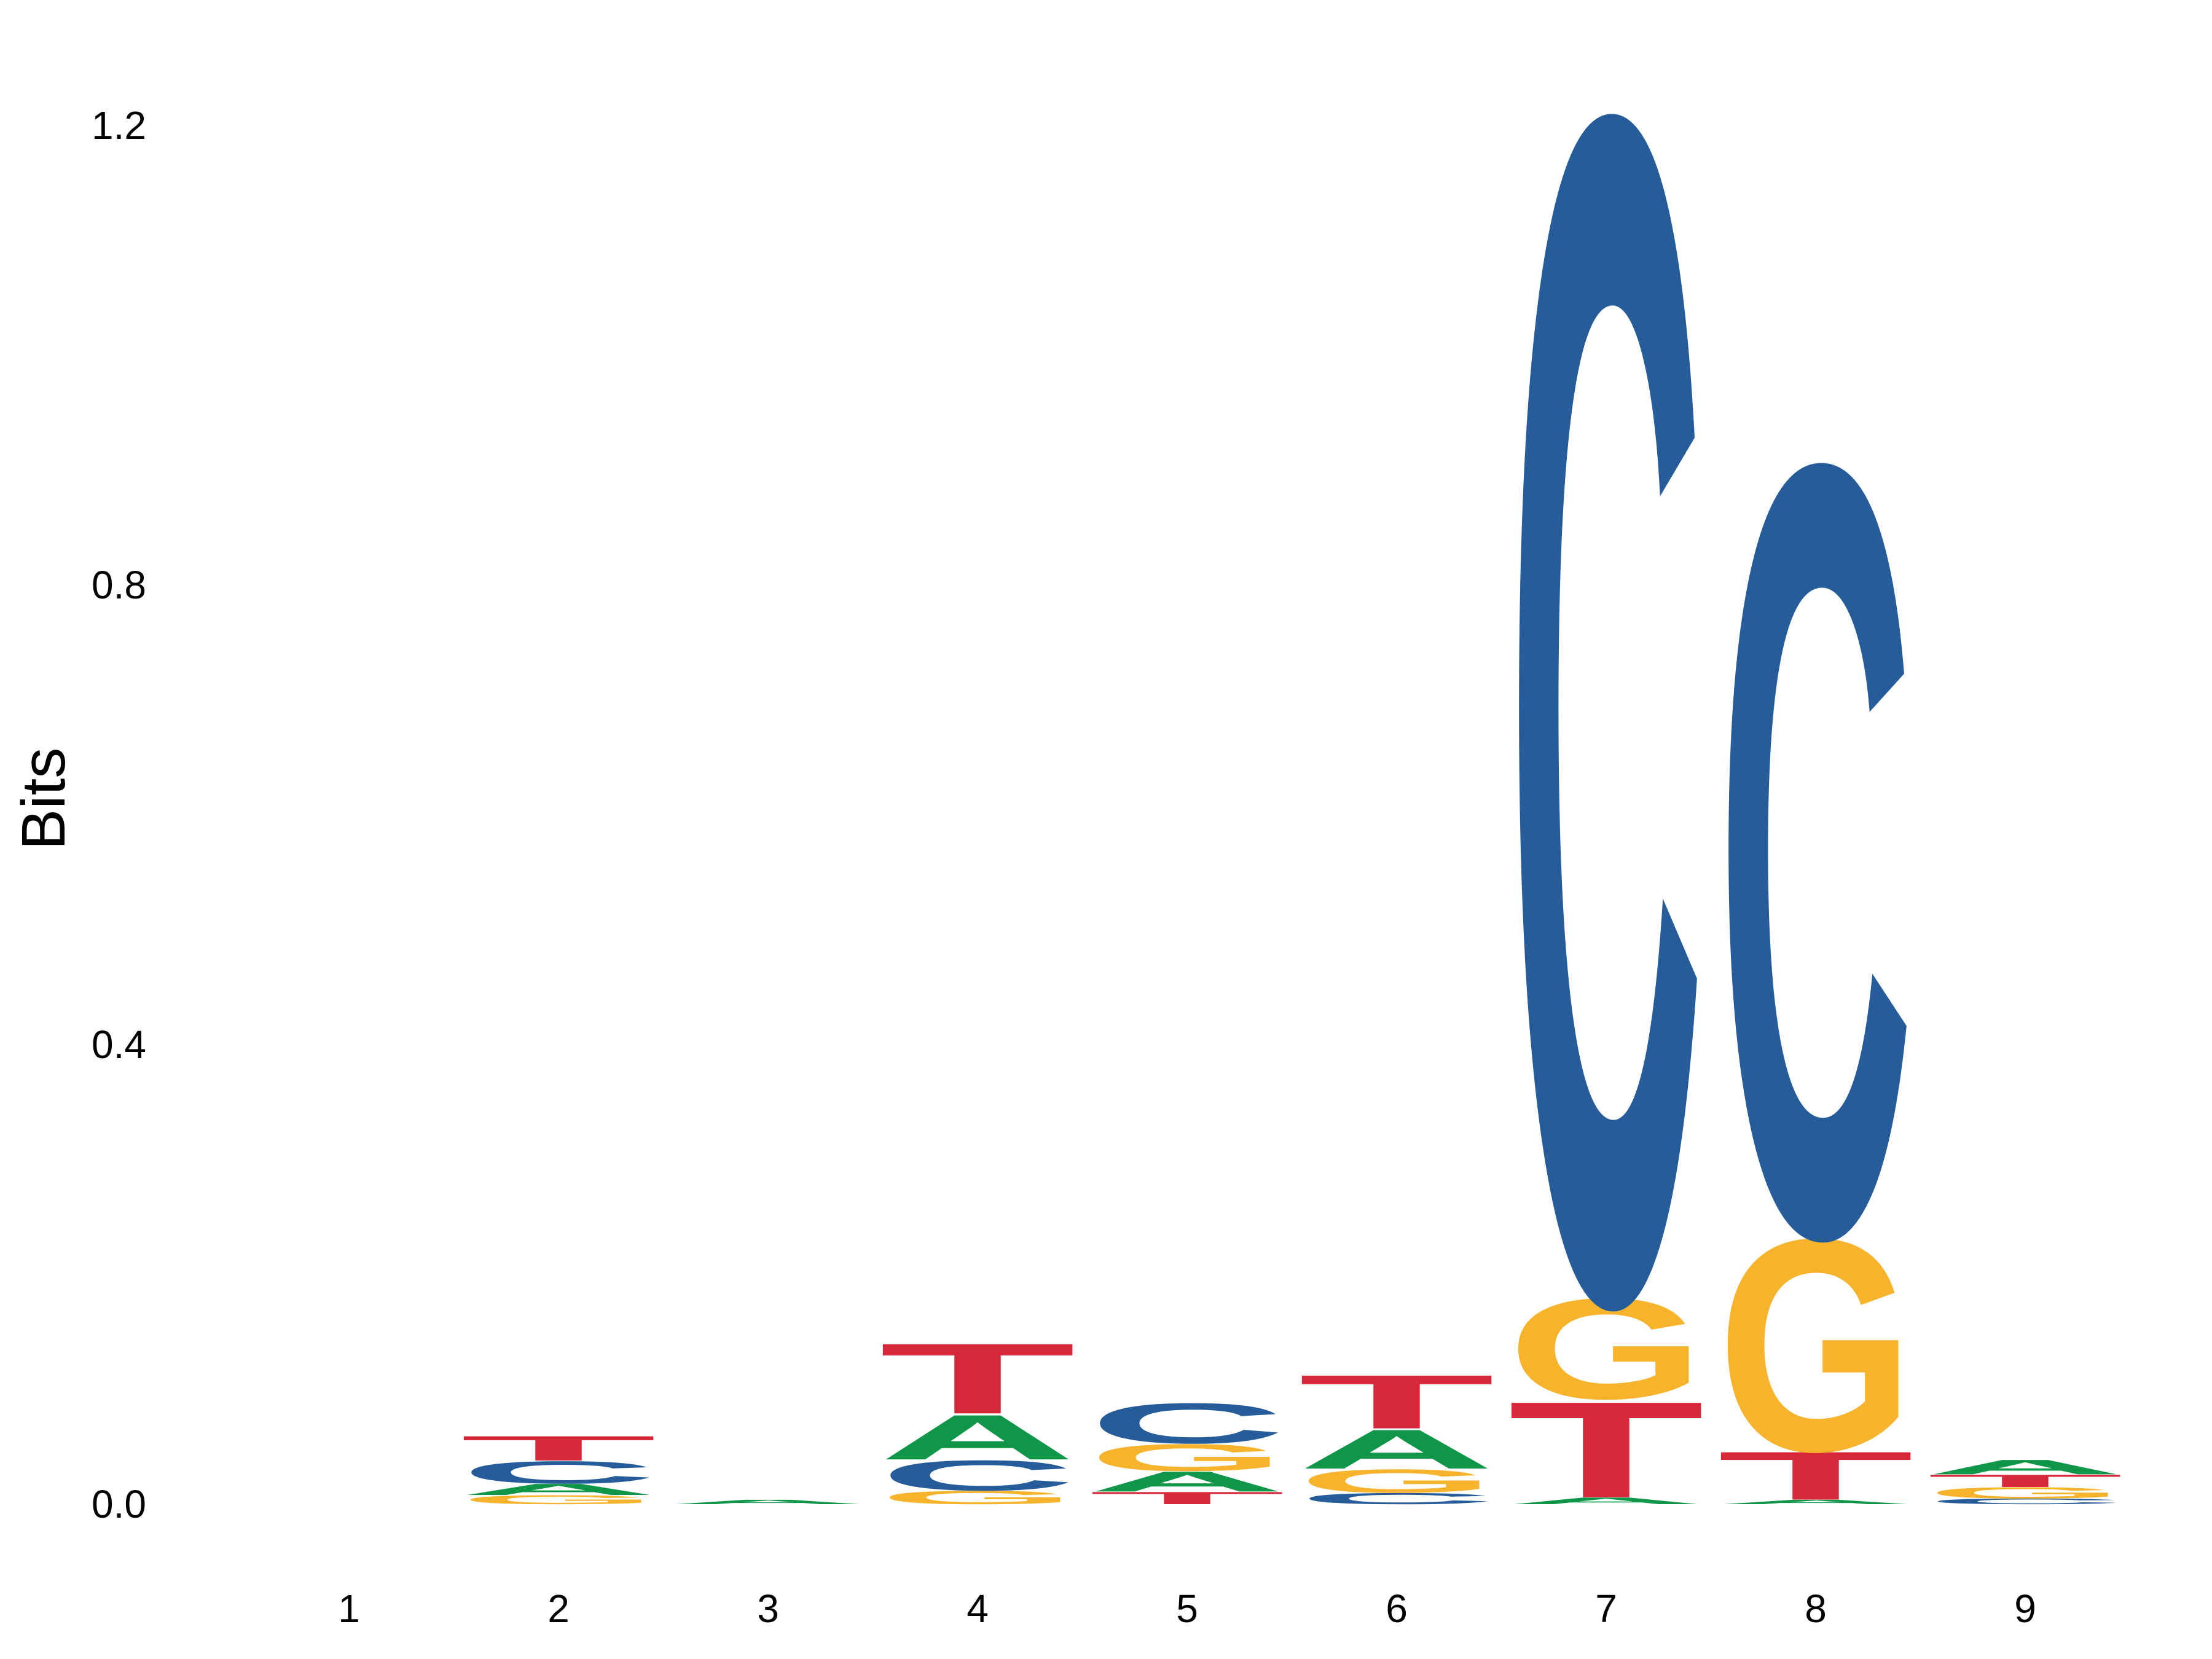 The height and width of the screenshot is (1659, 2212). I want to click on x-tick-label: 1, so click(349, 1608).